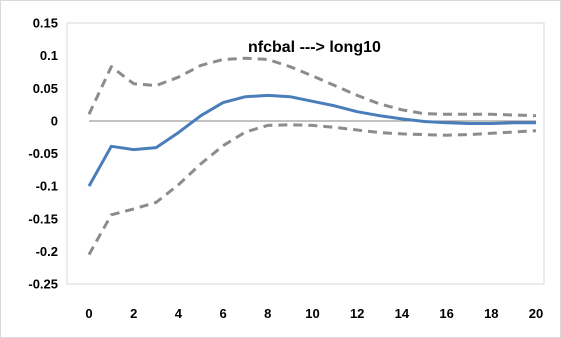 The width and height of the screenshot is (561, 338). Describe the element at coordinates (314, 47) in the screenshot. I see `chart-title: nfcbal ---> long10` at that location.